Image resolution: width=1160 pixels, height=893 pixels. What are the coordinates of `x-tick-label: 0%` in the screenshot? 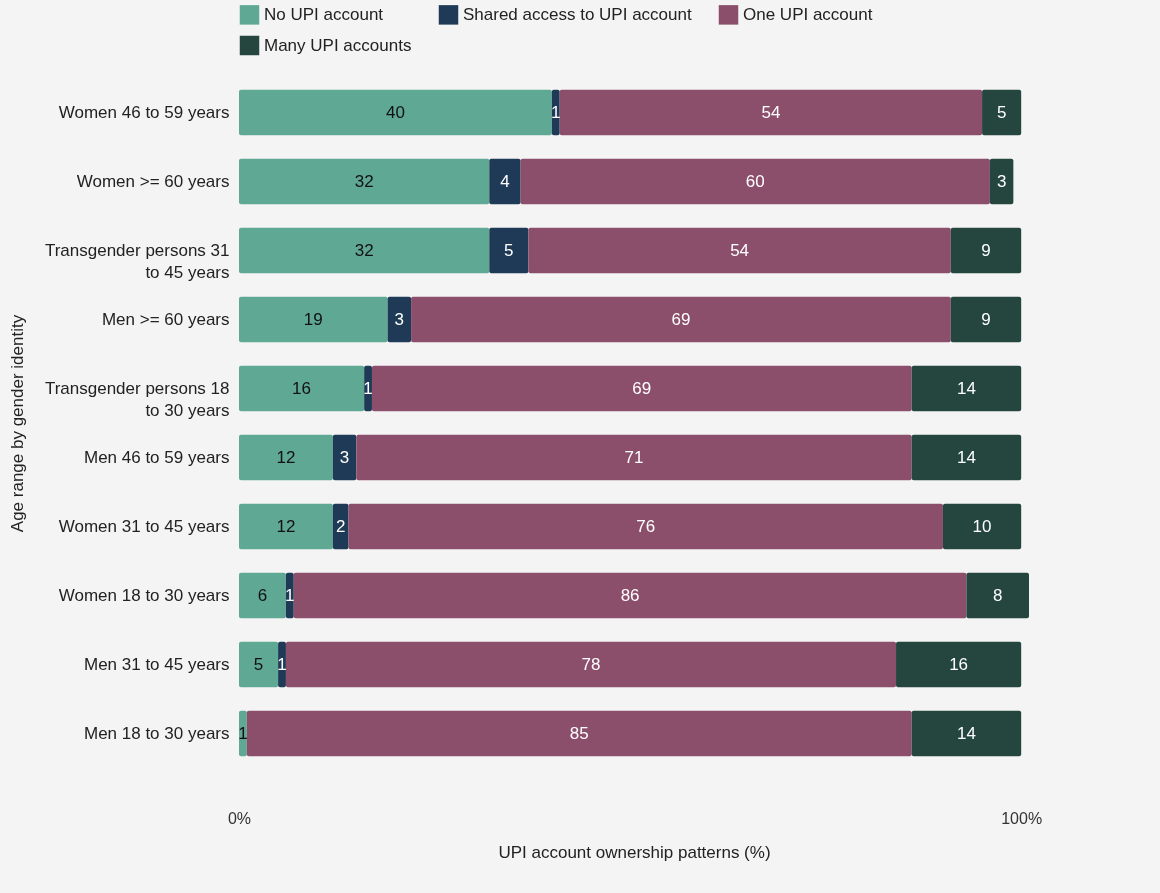 It's located at (239, 818).